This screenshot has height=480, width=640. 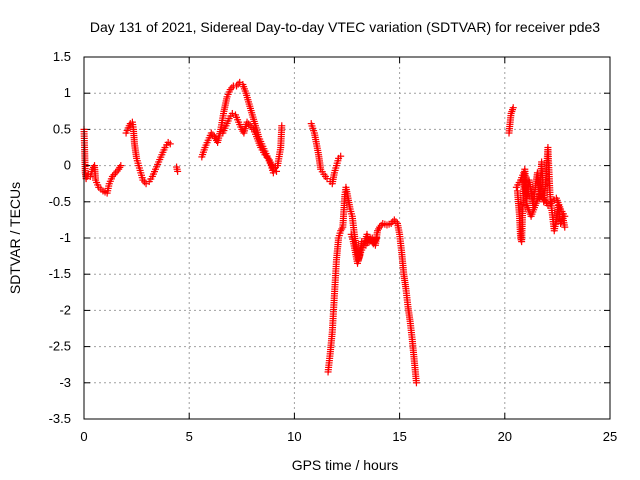 I want to click on x-tick-label: 10, so click(x=294, y=436).